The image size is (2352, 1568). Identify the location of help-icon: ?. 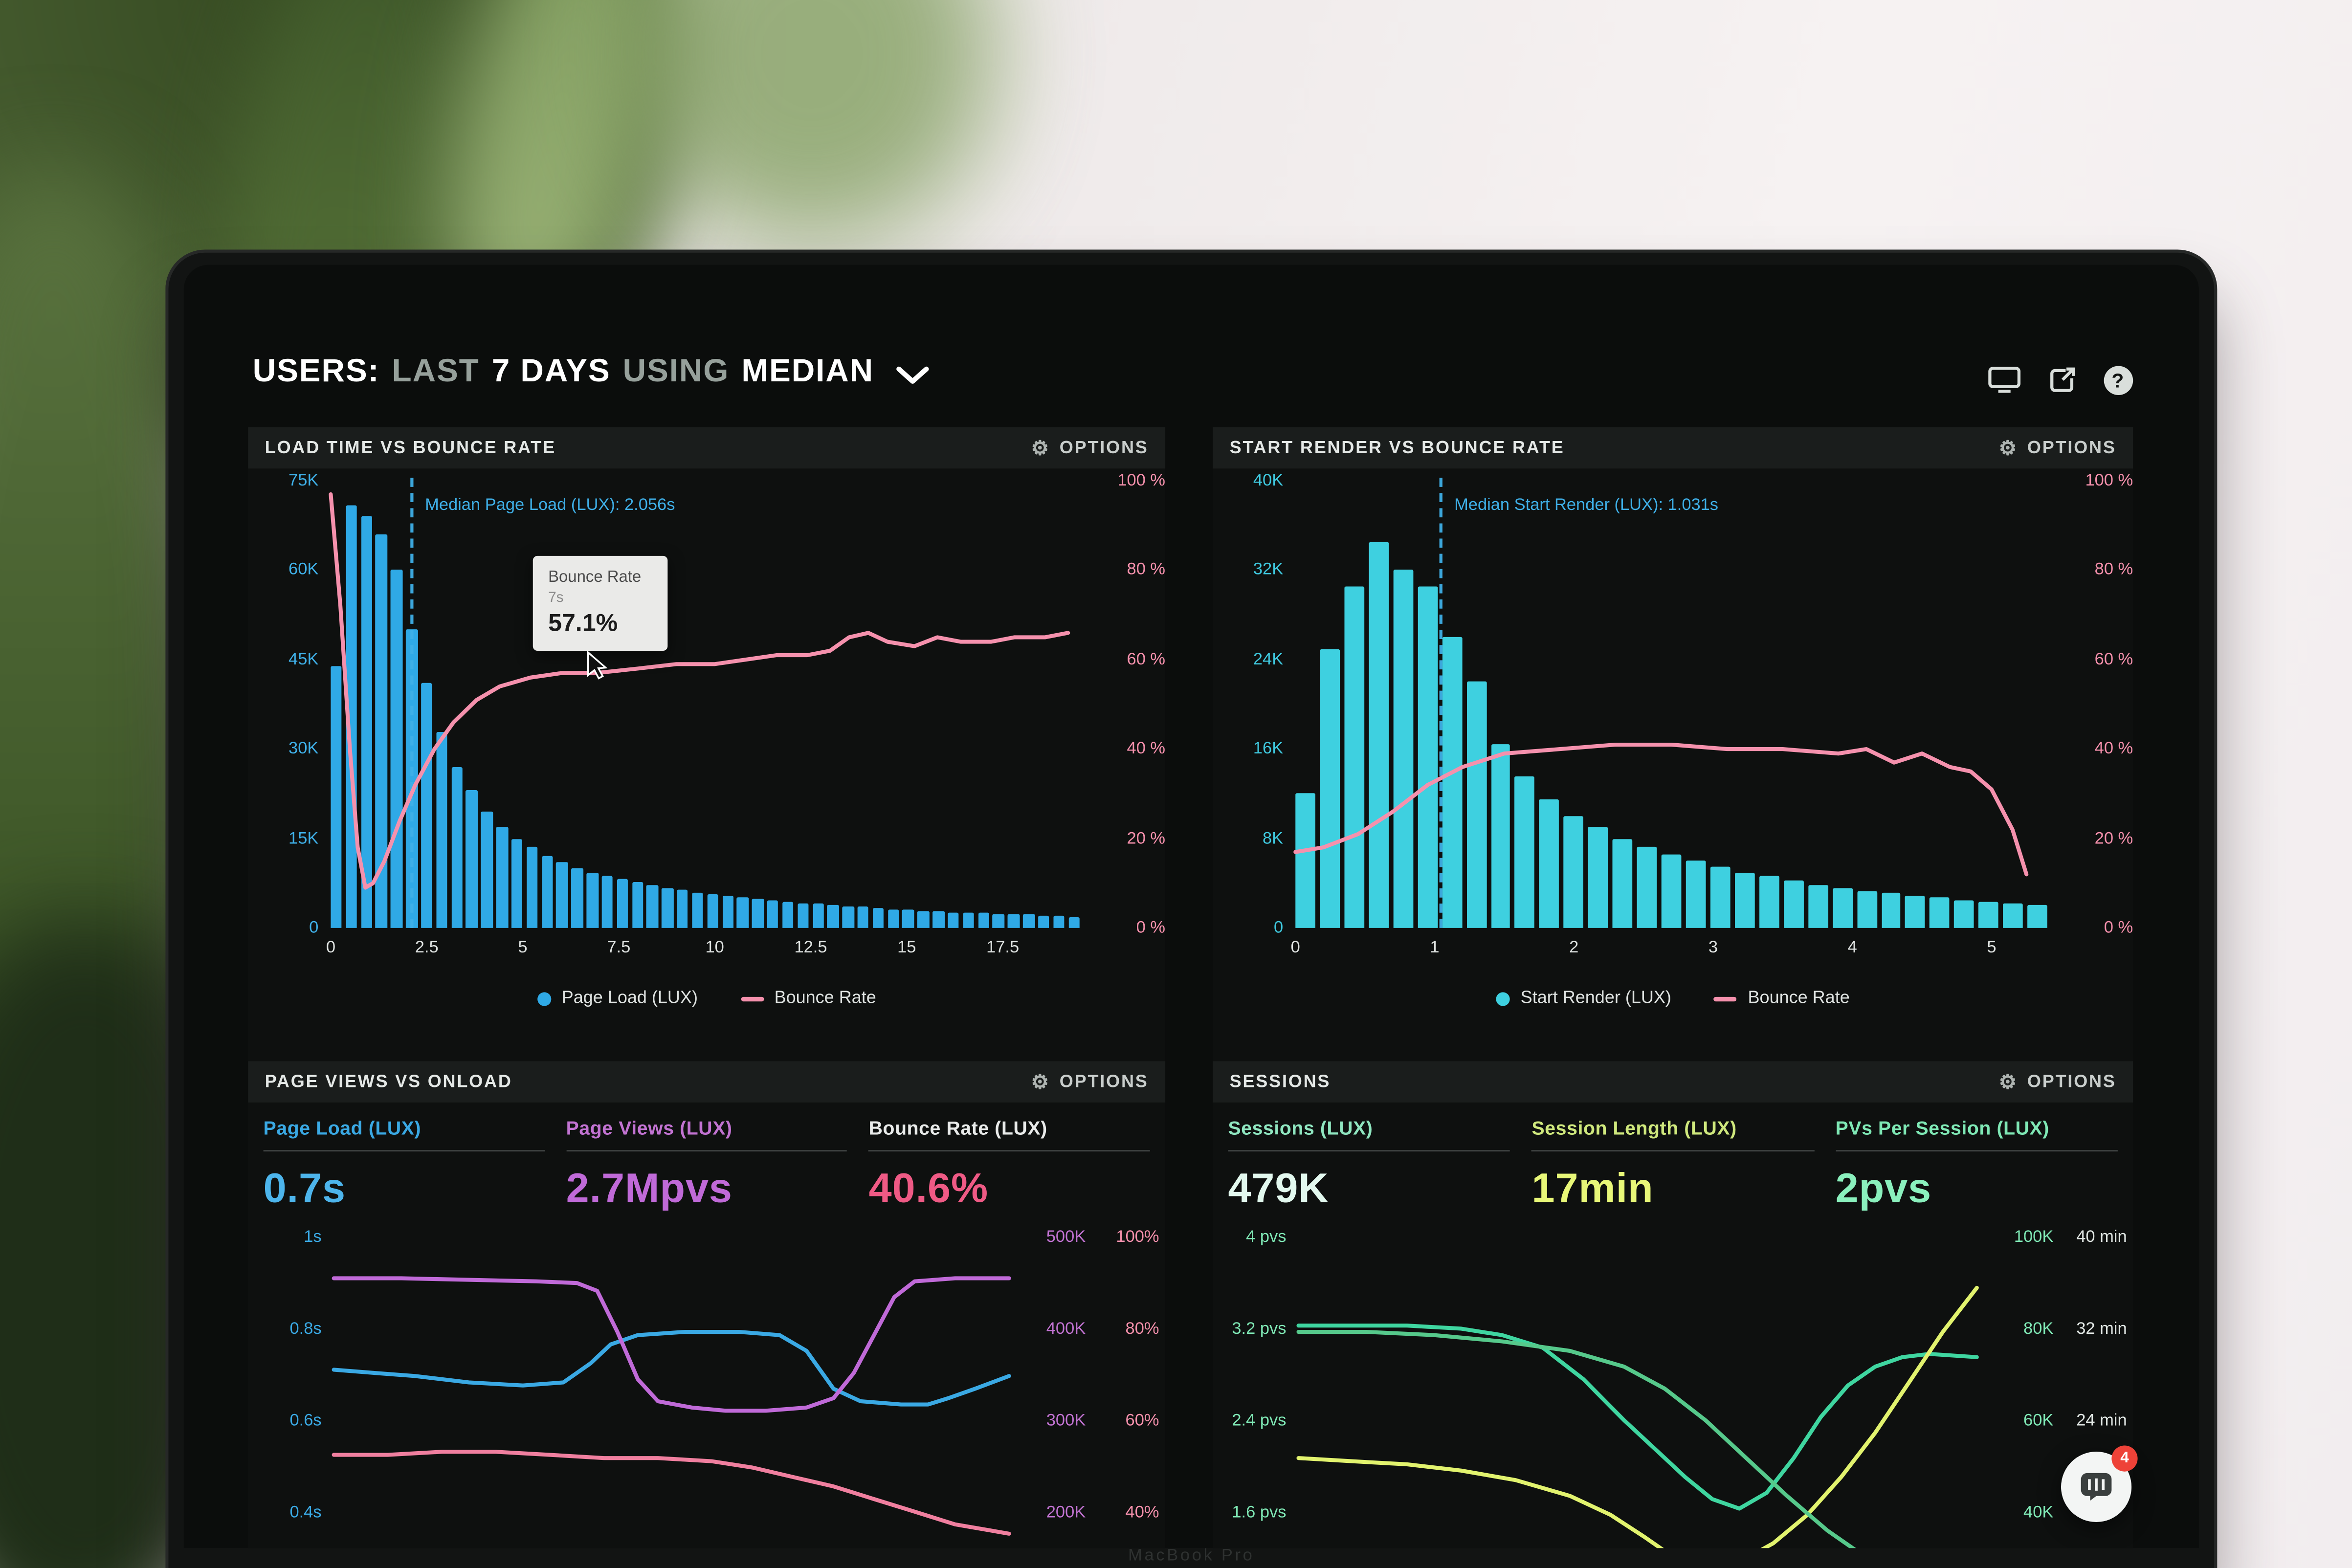
(2117, 380).